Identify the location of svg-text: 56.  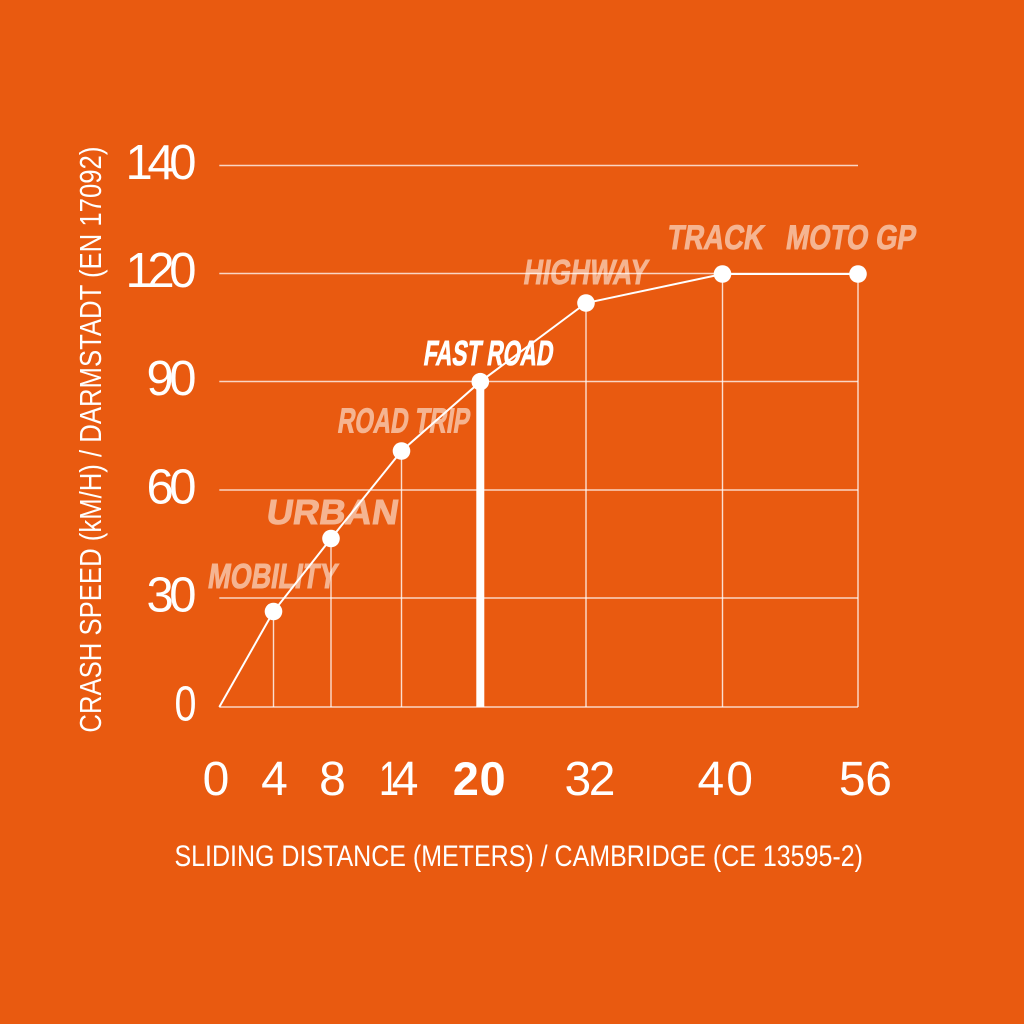
(865, 779).